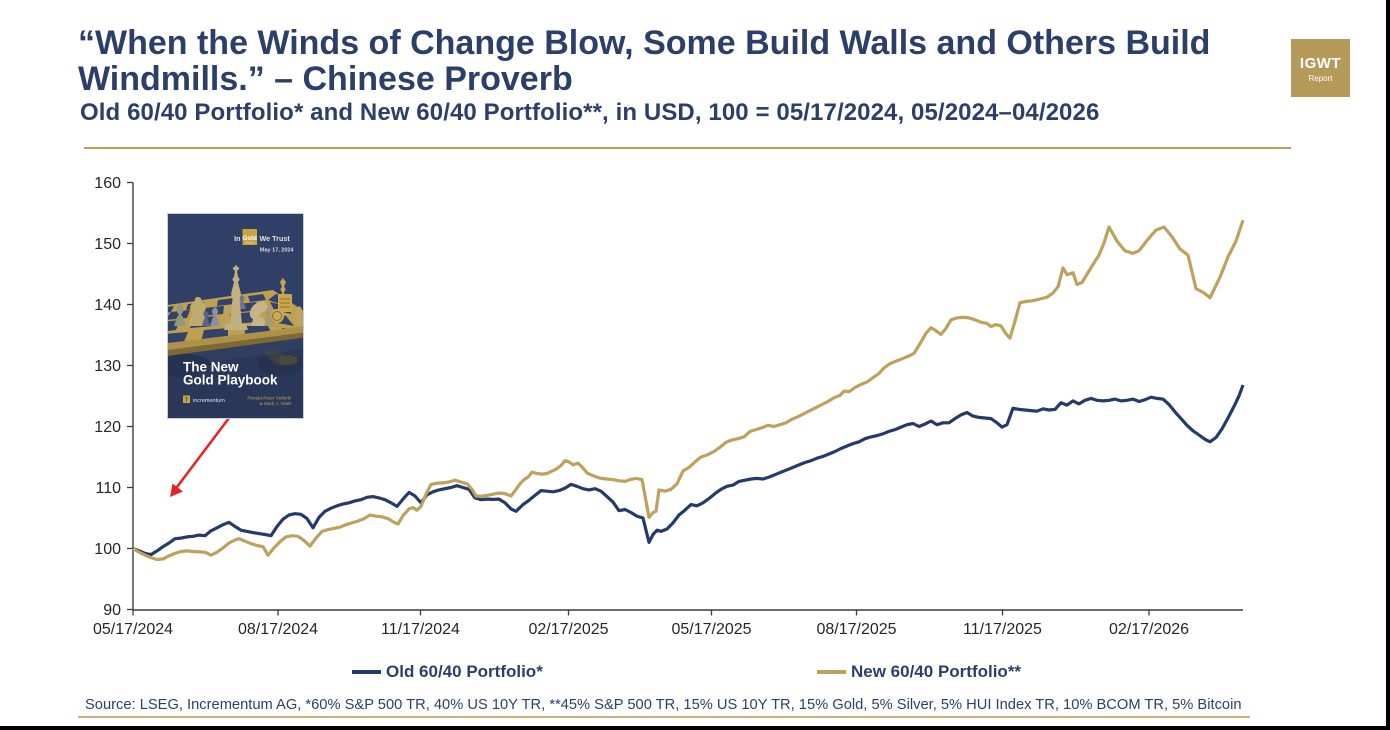  What do you see at coordinates (133, 629) in the screenshot?
I see `svg-text: 05/17/2024` at bounding box center [133, 629].